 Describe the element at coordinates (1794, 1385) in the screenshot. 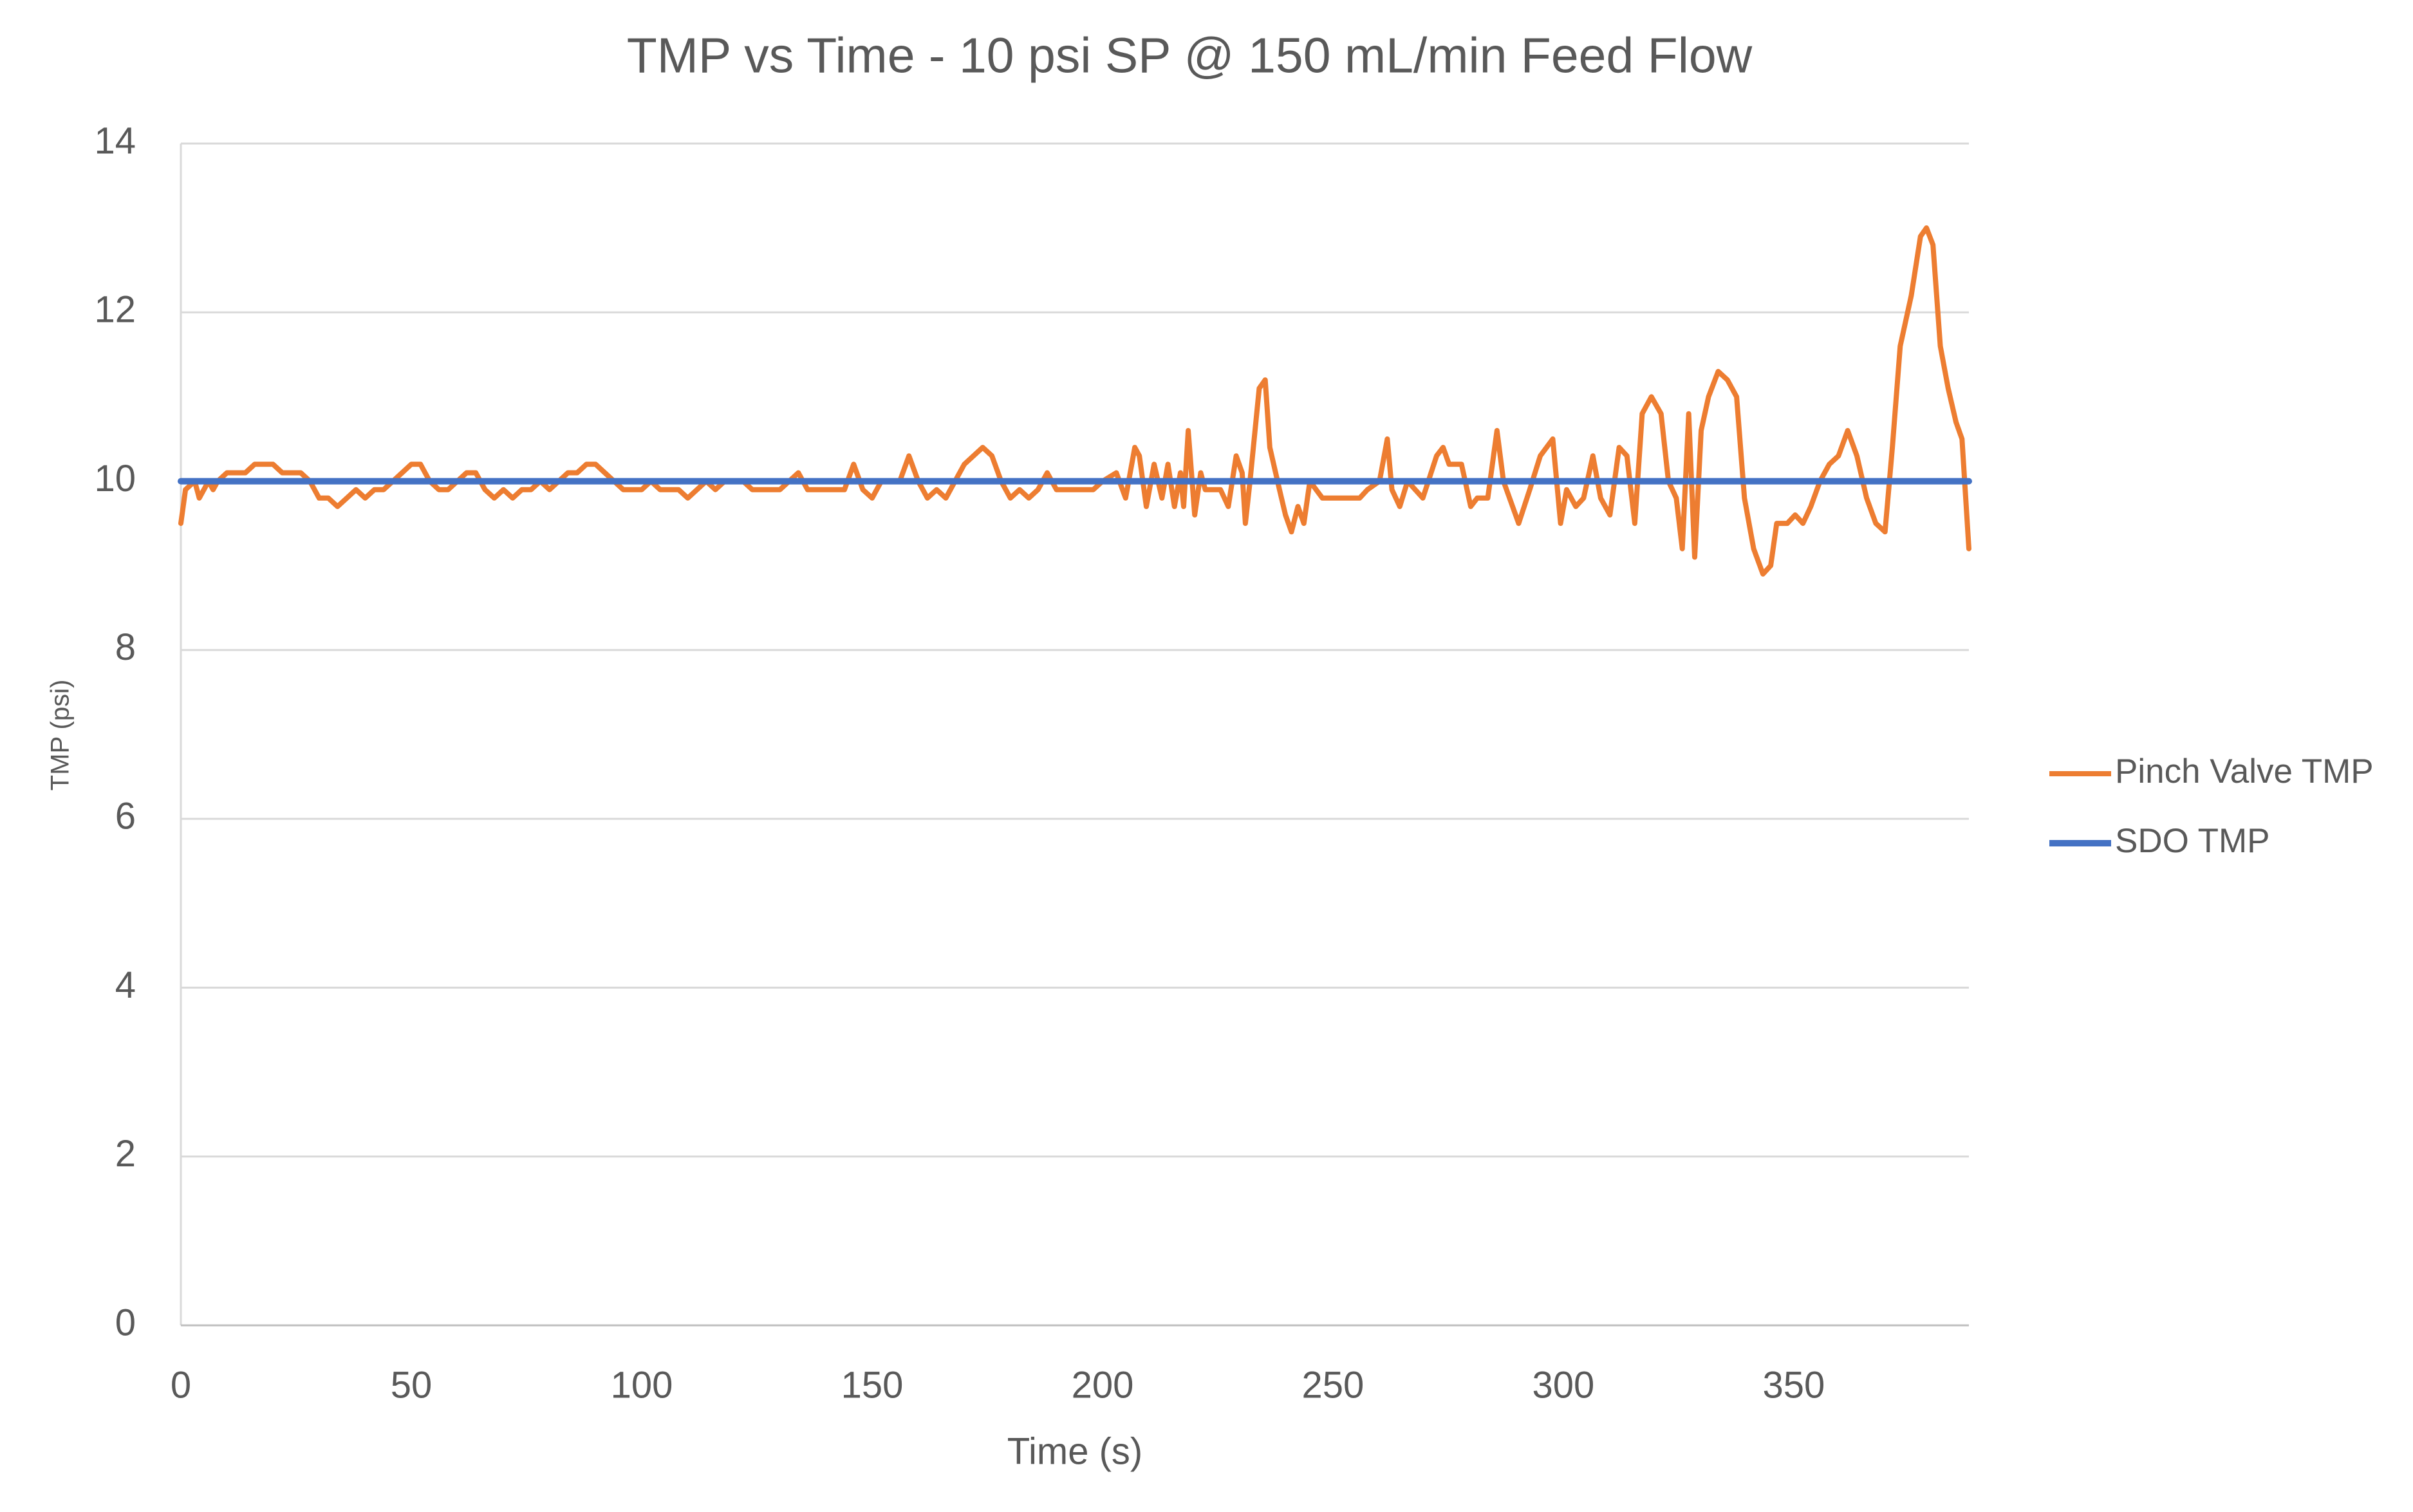

I see `x-tick-label: 350` at that location.